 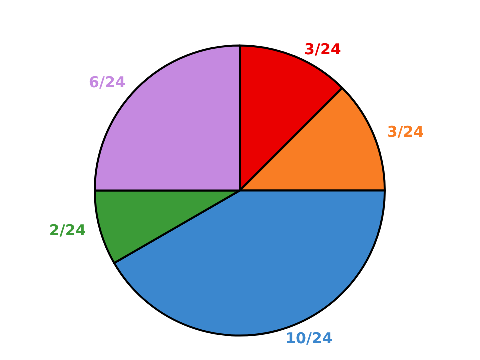 What do you see at coordinates (67, 230) in the screenshot?
I see `data-label: 2/24` at bounding box center [67, 230].